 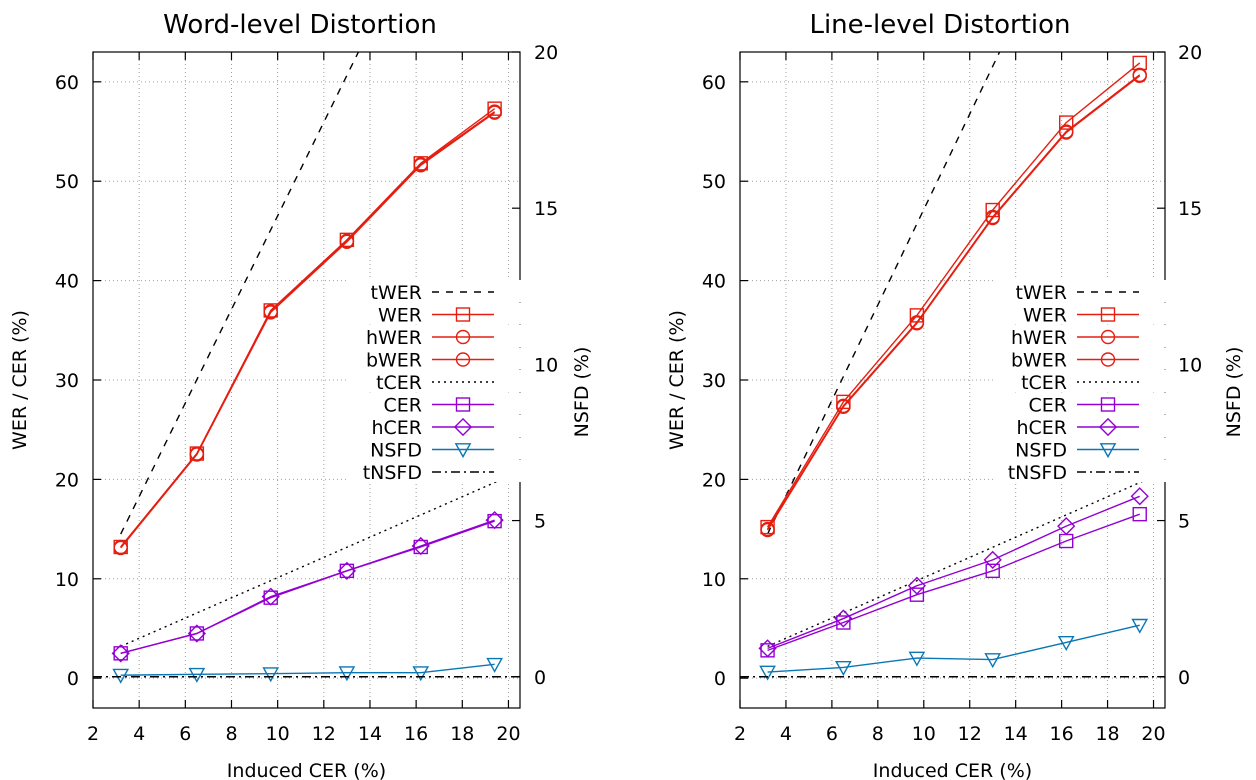 What do you see at coordinates (462, 734) in the screenshot?
I see `x-tick-label: 18` at bounding box center [462, 734].